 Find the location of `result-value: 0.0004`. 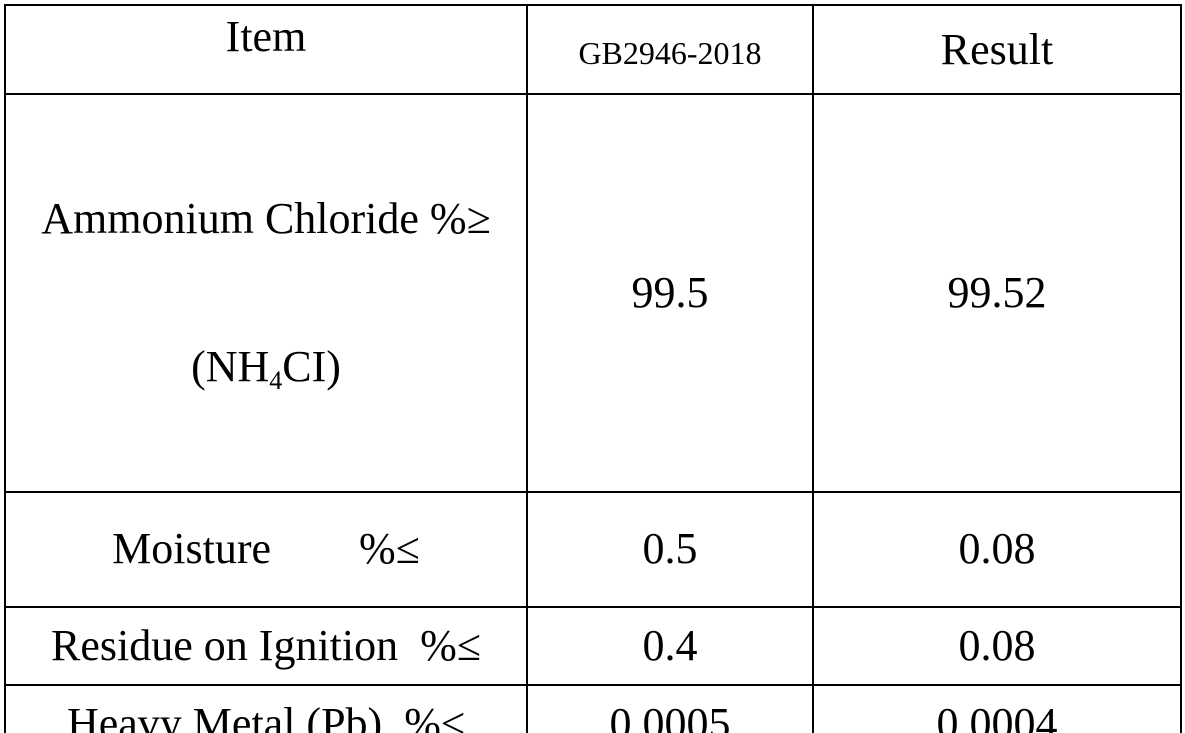

result-value: 0.0004 is located at coordinates (997, 708).